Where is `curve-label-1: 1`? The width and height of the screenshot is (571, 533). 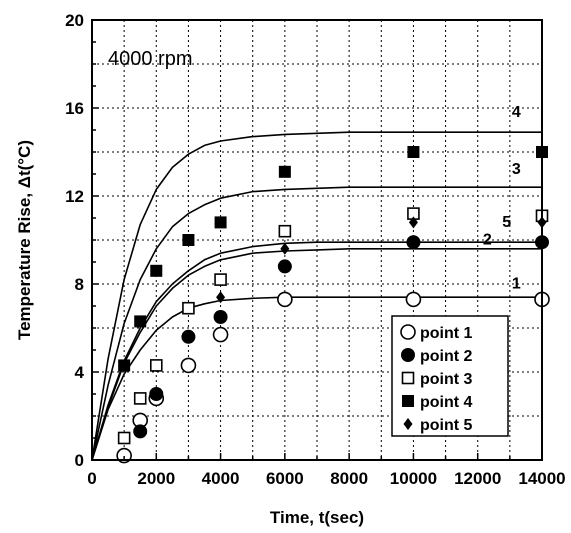 curve-label-1: 1 is located at coordinates (516, 283).